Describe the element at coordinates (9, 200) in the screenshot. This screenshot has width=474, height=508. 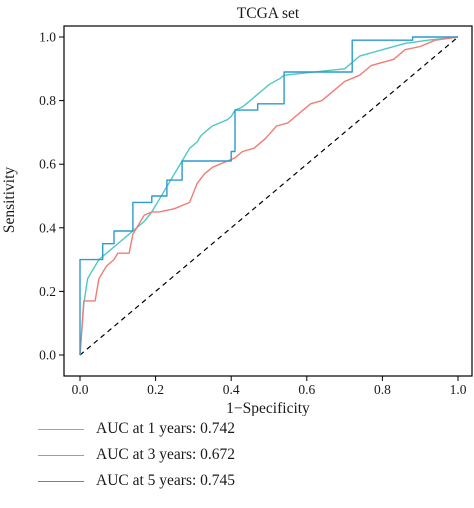
I see `y-axis-label: Sensitivity` at that location.